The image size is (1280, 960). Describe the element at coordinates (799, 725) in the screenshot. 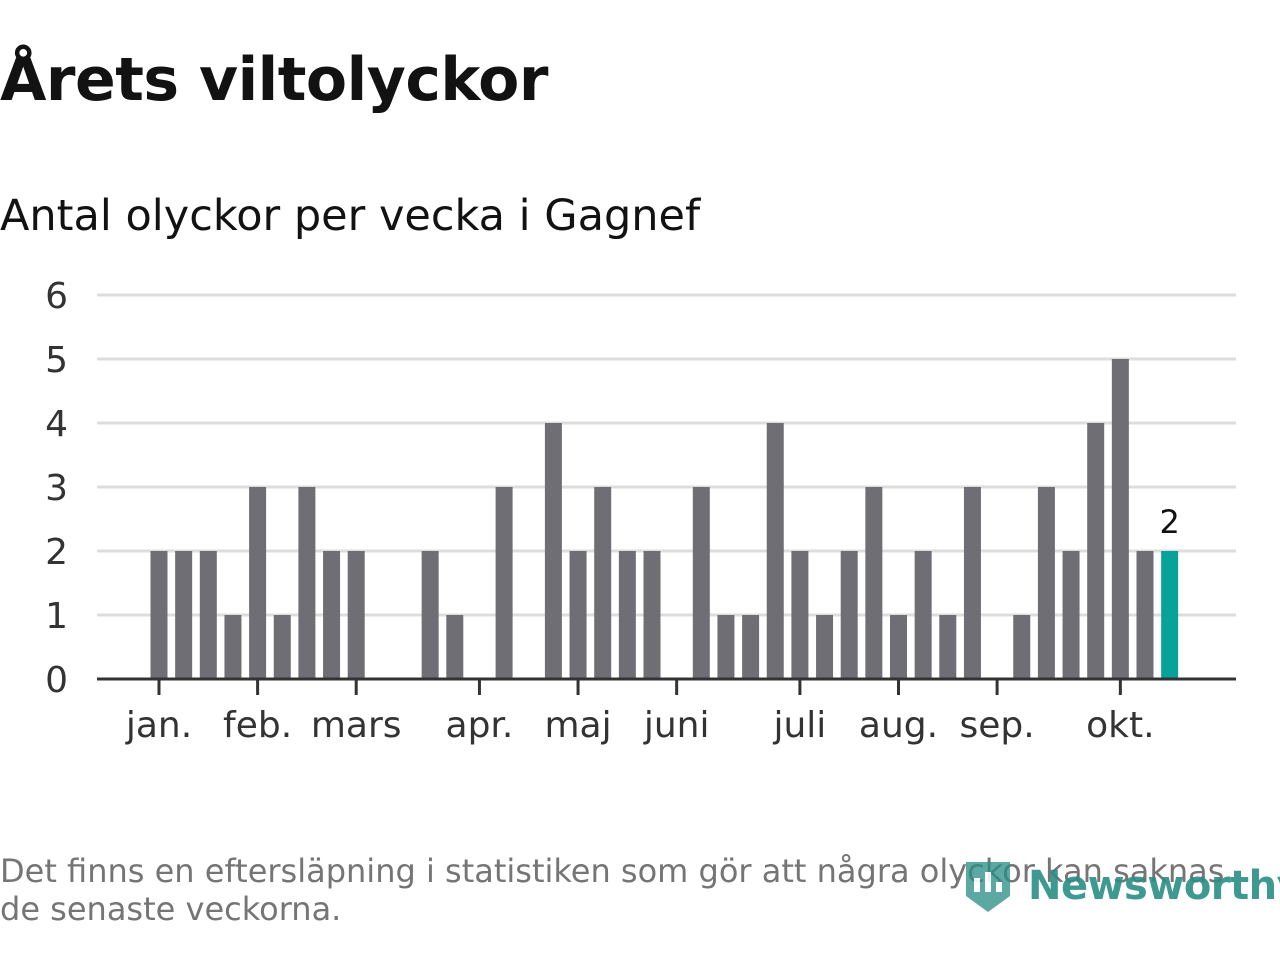

I see `x-tick-label: juli` at that location.